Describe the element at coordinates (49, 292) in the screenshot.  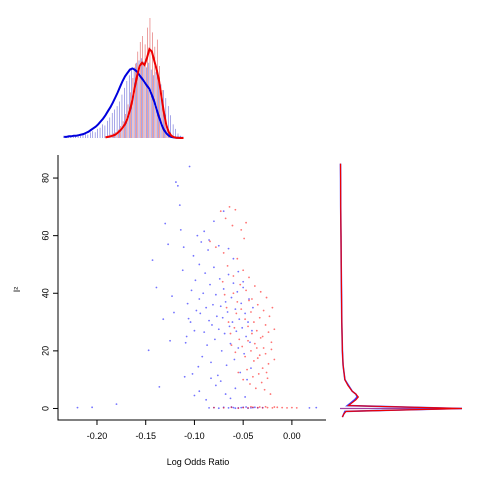
I see `y-axis: 0 20 40 60 80` at that location.